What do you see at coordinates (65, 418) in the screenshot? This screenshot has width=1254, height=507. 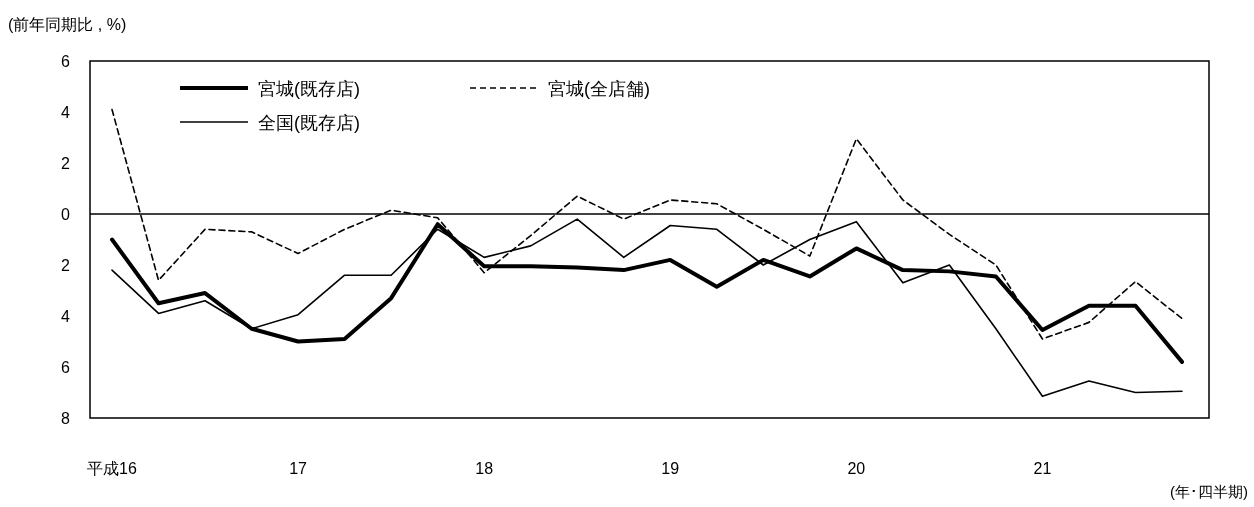 I see `ytick: 8` at bounding box center [65, 418].